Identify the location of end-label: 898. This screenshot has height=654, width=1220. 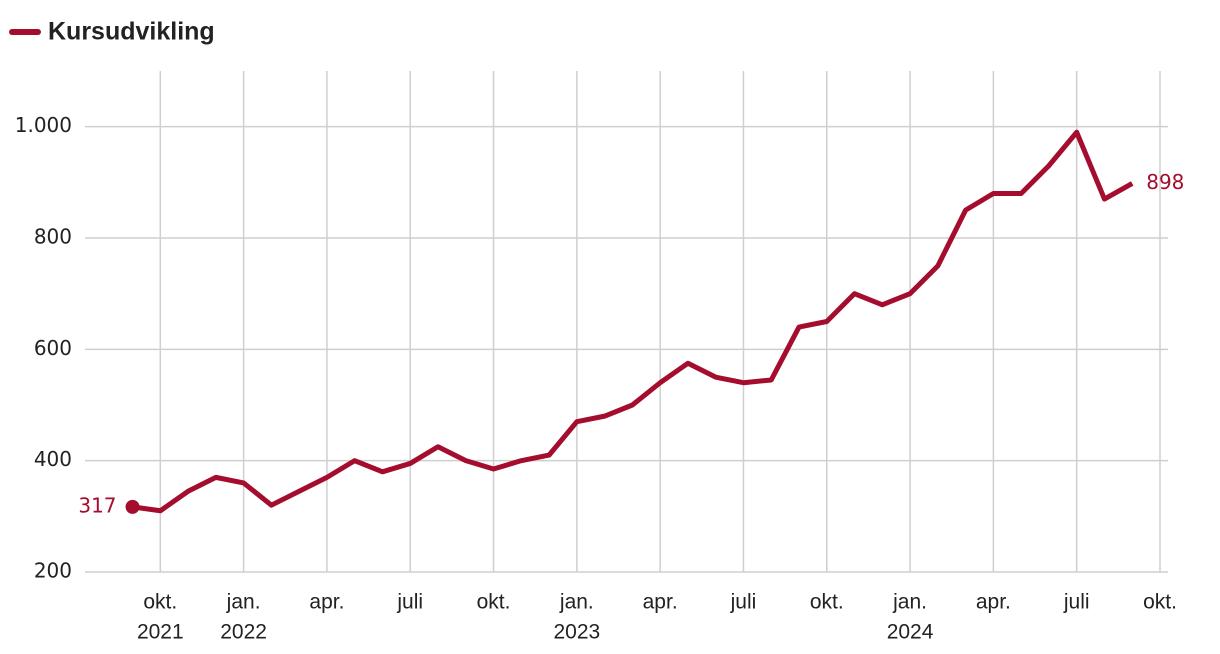
(1165, 182).